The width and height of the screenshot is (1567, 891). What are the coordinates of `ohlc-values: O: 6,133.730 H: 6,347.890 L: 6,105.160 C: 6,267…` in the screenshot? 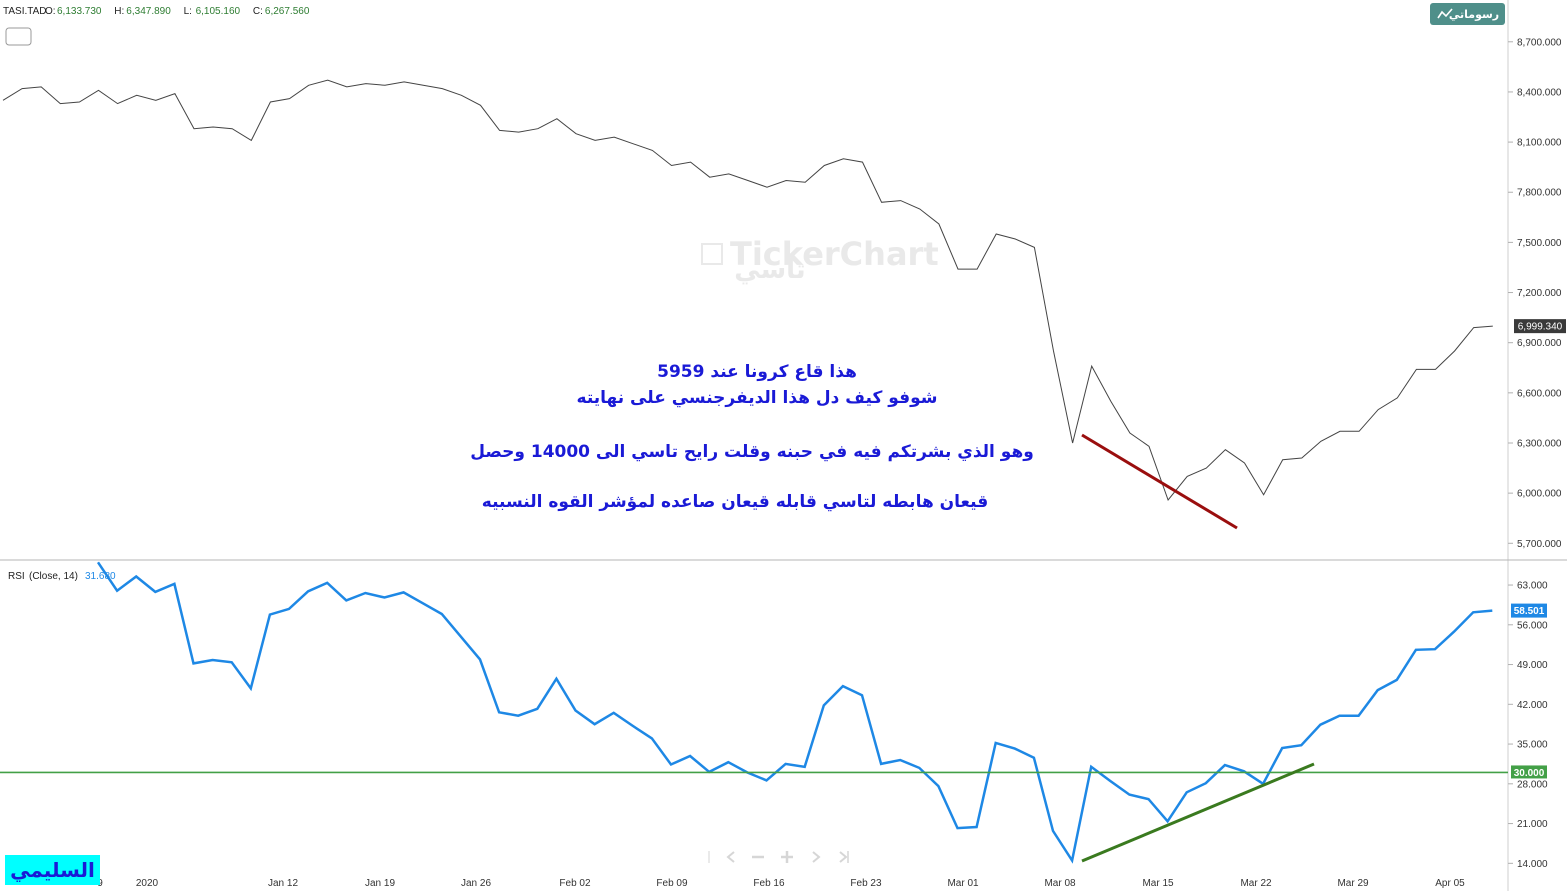 It's located at (177, 11).